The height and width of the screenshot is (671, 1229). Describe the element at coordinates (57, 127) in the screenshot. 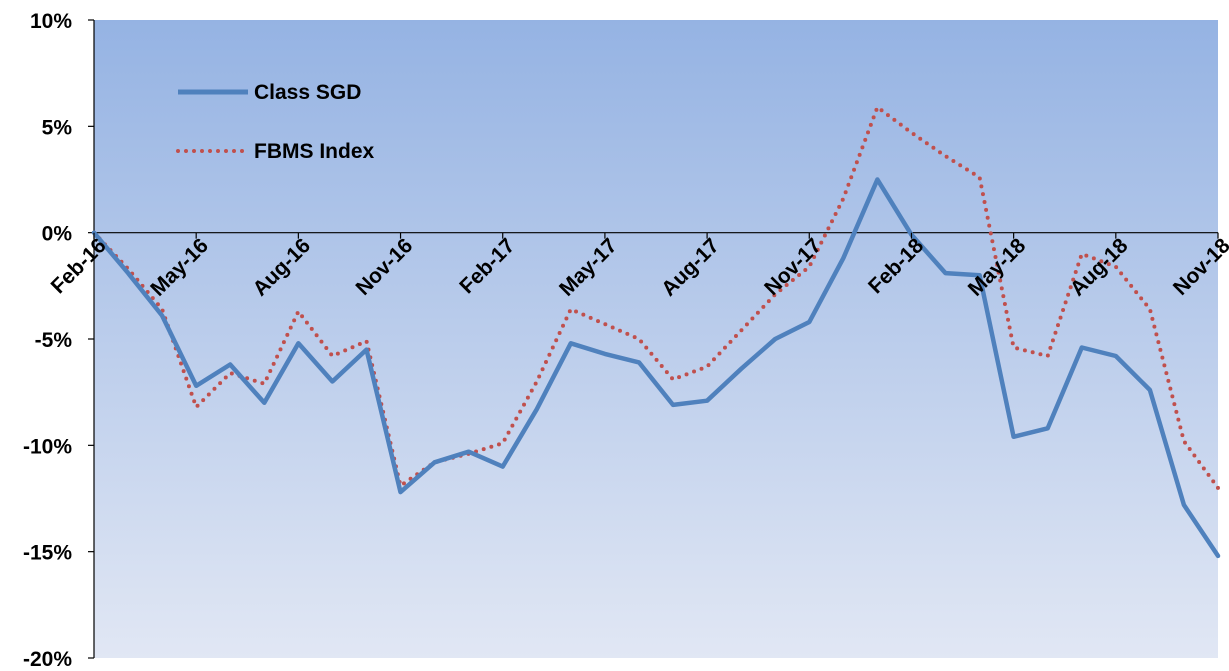

I see `y-tick-label: 5%` at that location.